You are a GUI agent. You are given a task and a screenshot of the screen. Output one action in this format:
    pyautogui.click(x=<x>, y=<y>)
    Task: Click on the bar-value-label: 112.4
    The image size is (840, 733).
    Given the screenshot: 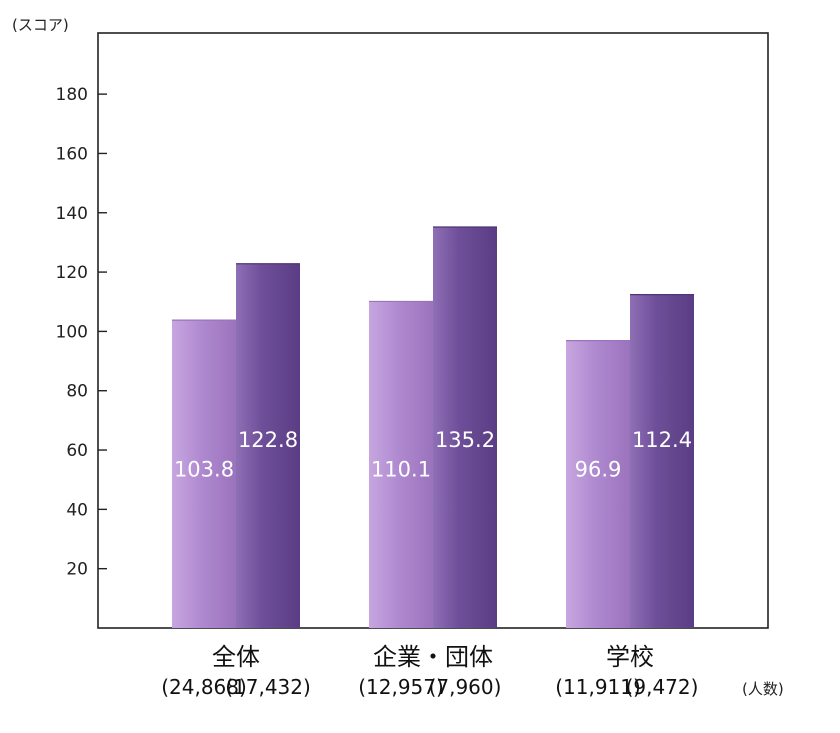 What is the action you would take?
    pyautogui.click(x=662, y=440)
    